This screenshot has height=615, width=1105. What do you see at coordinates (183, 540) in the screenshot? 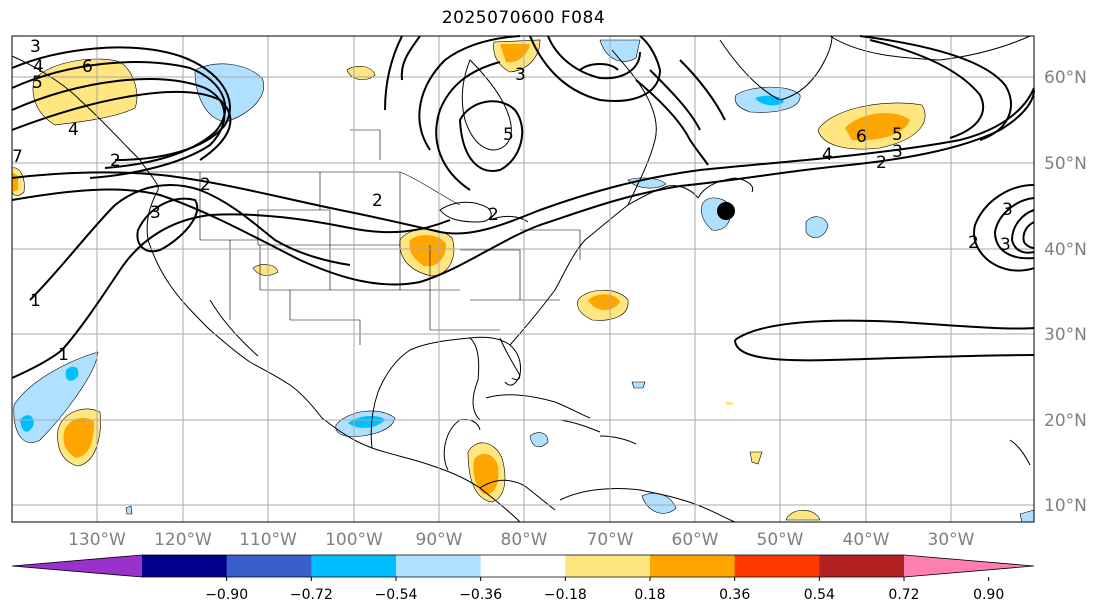
I see `lon-label: 120°W` at bounding box center [183, 540].